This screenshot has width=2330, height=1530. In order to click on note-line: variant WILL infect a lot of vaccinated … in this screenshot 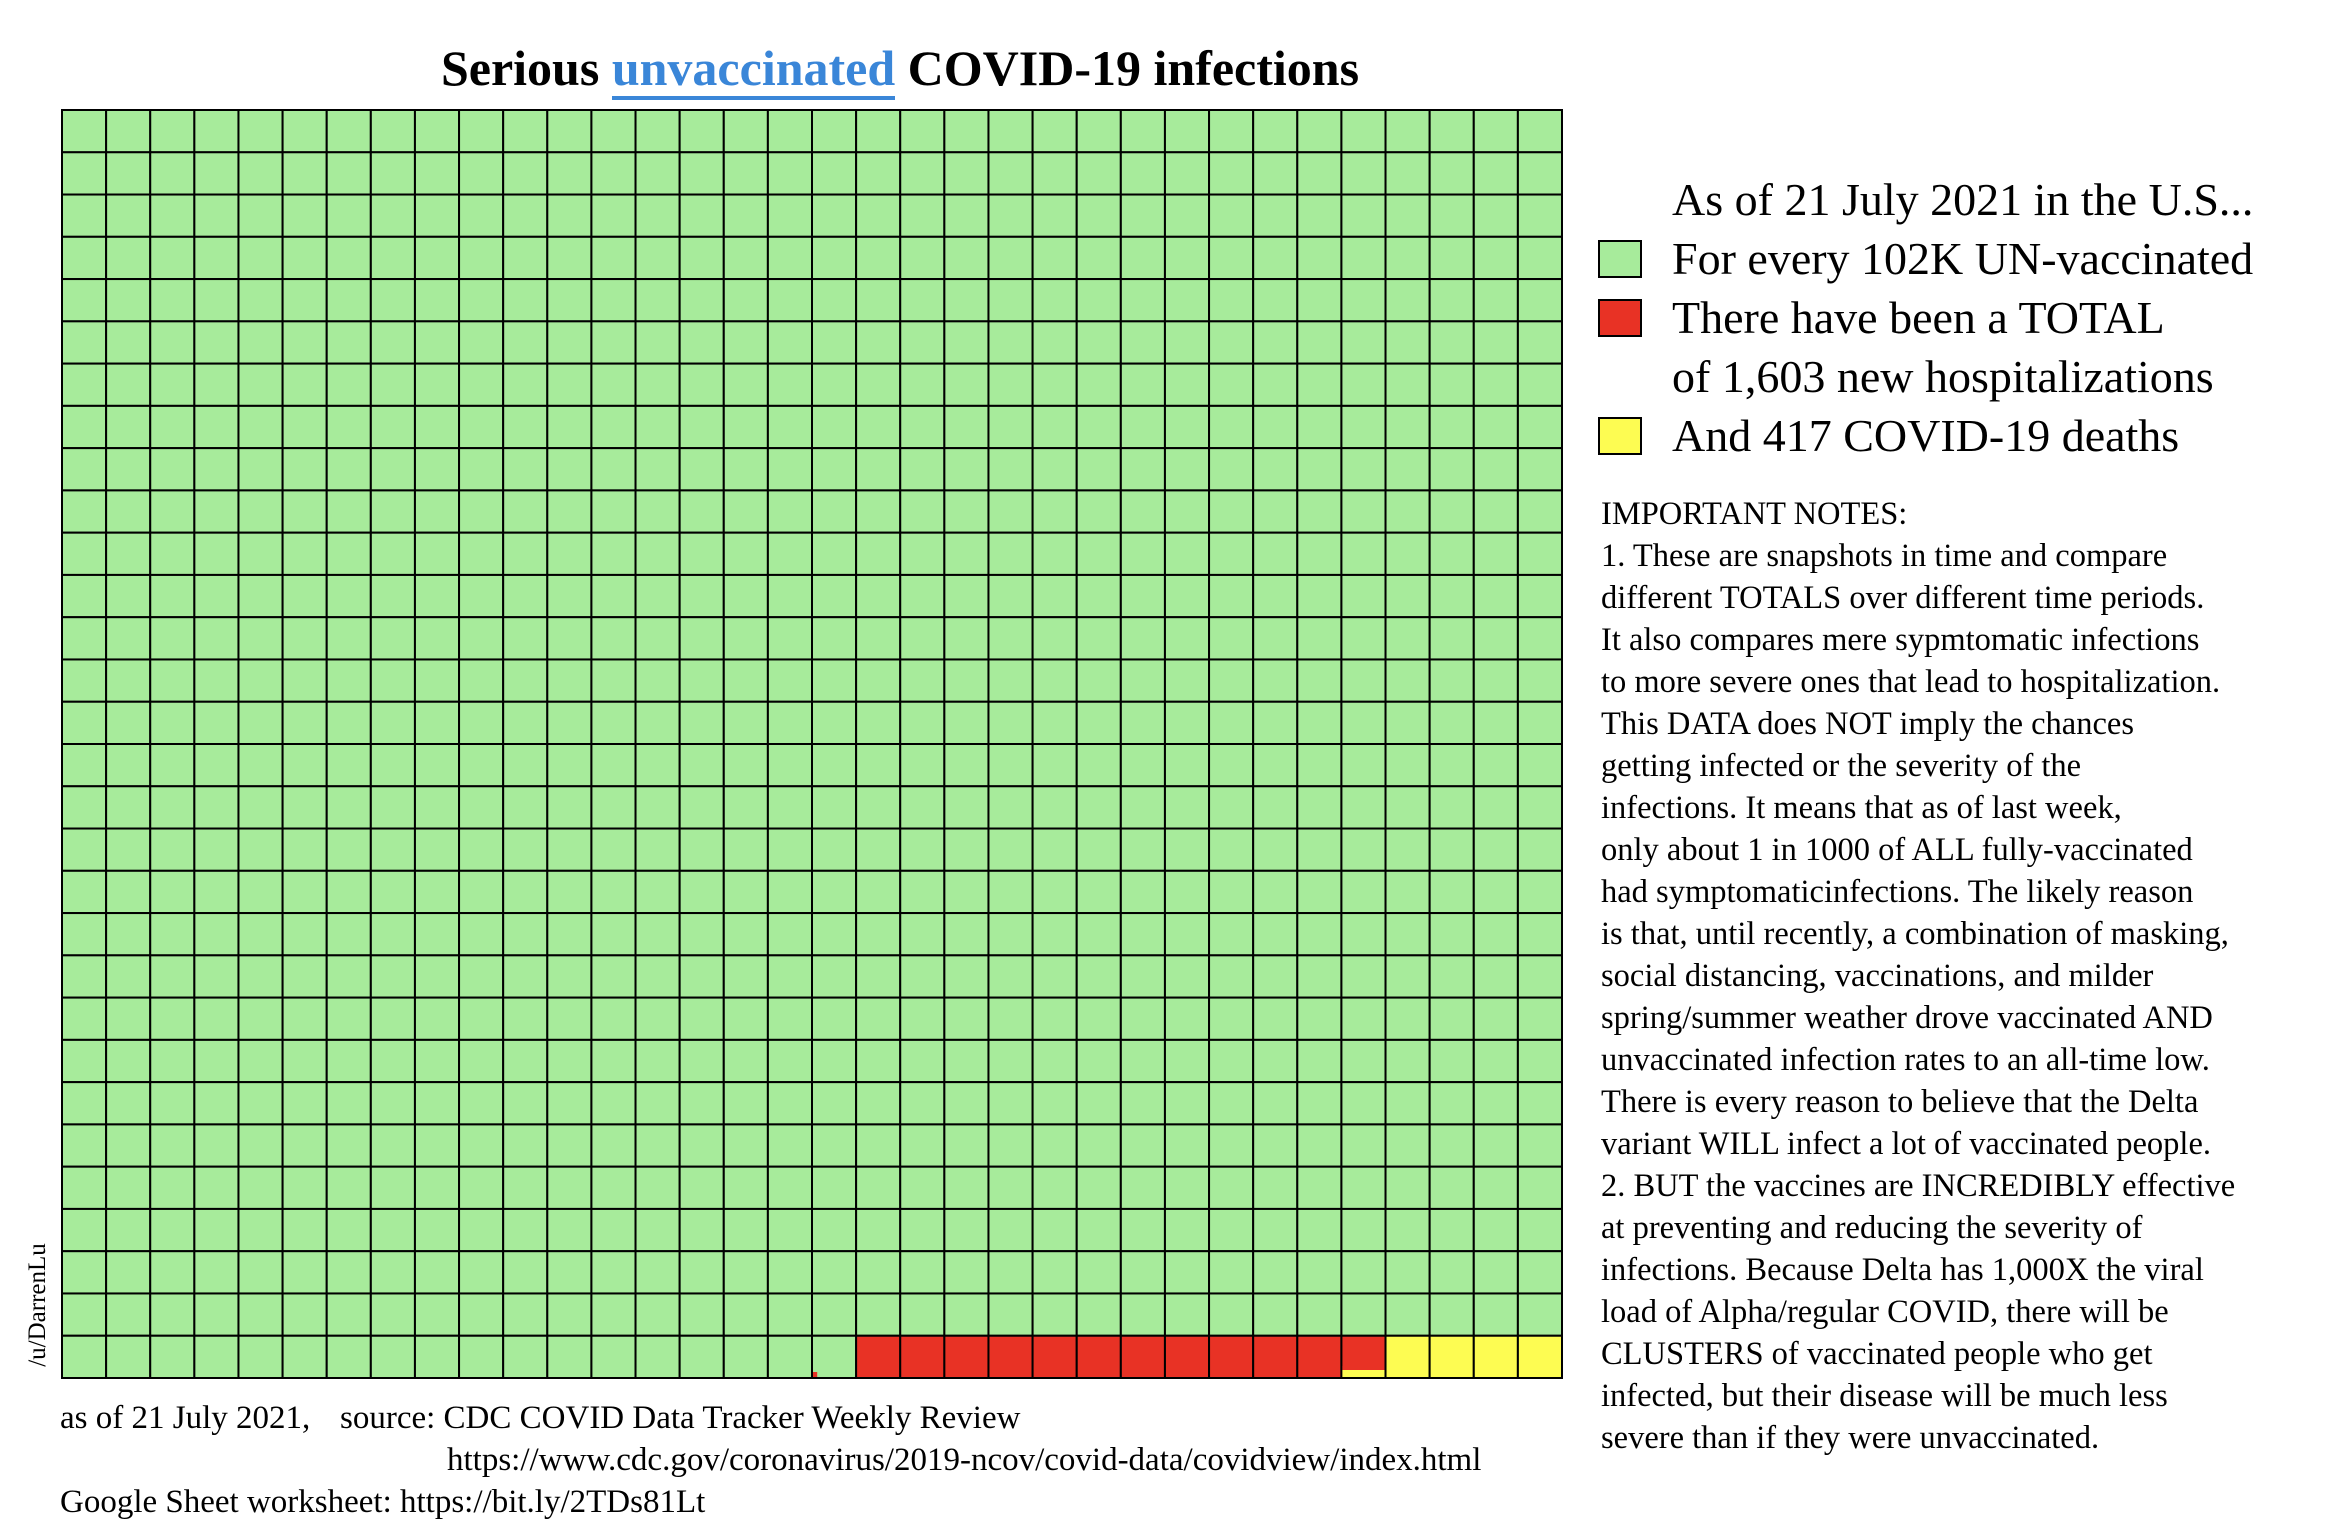, I will do `click(1906, 1144)`.